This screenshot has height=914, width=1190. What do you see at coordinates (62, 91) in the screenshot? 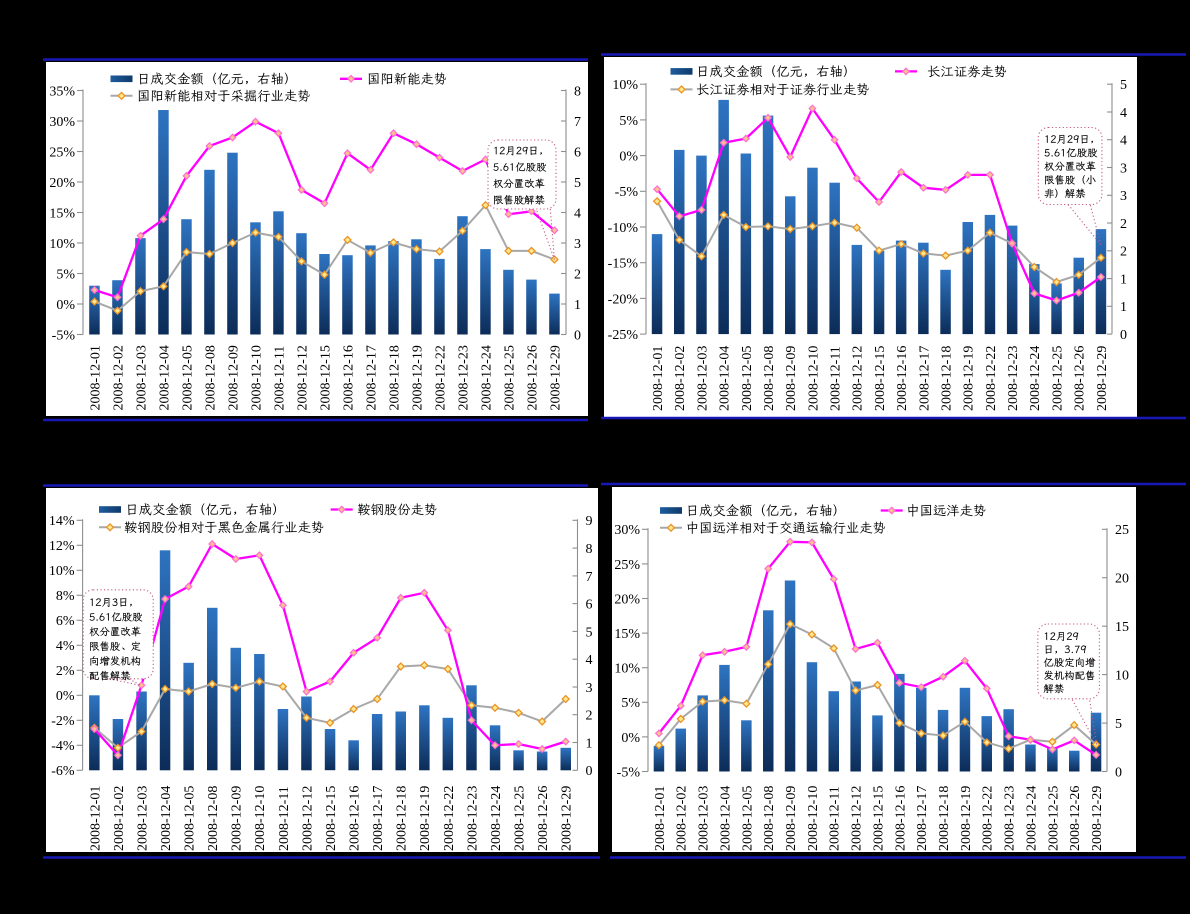
I see `svg-text: 35%` at bounding box center [62, 91].